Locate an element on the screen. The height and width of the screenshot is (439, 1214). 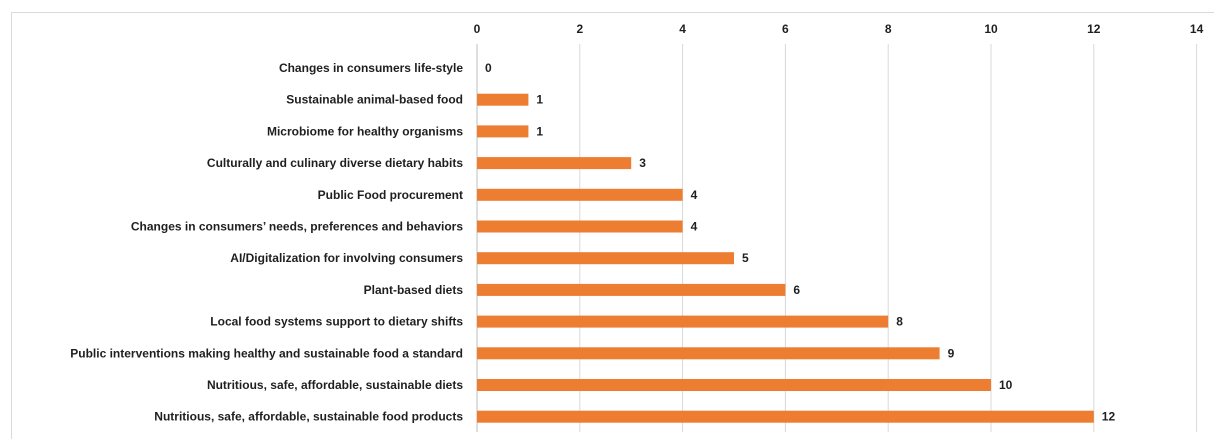
category-label: Changes in consumers life-style is located at coordinates (371, 68).